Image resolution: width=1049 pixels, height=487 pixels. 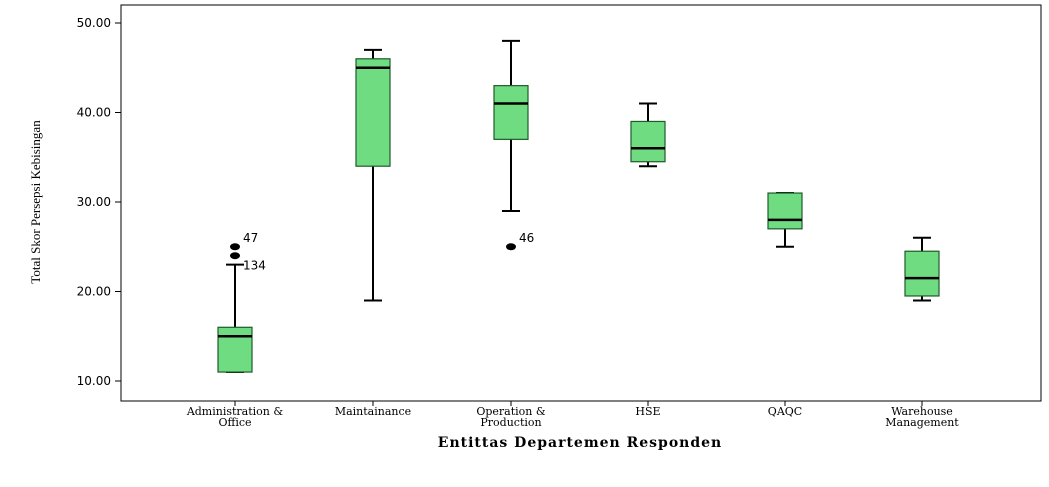 I want to click on y-tick-label: 50.00, so click(x=94, y=23).